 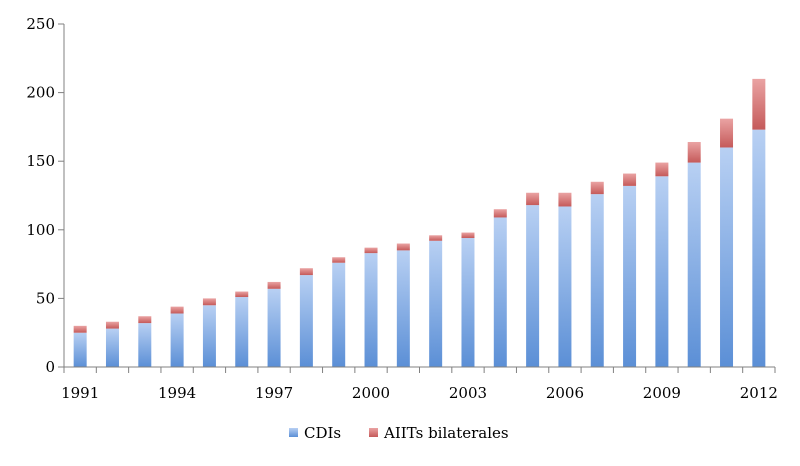 I want to click on y-tick-label: 250, so click(x=40, y=24).